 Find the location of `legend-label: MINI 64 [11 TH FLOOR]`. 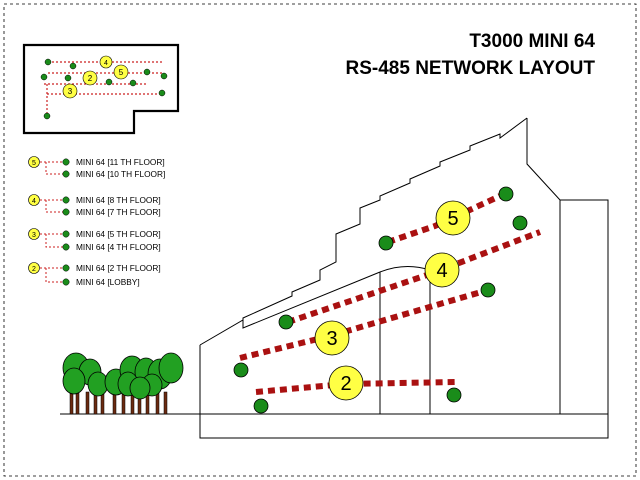

legend-label: MINI 64 [11 TH FLOOR] is located at coordinates (120, 162).